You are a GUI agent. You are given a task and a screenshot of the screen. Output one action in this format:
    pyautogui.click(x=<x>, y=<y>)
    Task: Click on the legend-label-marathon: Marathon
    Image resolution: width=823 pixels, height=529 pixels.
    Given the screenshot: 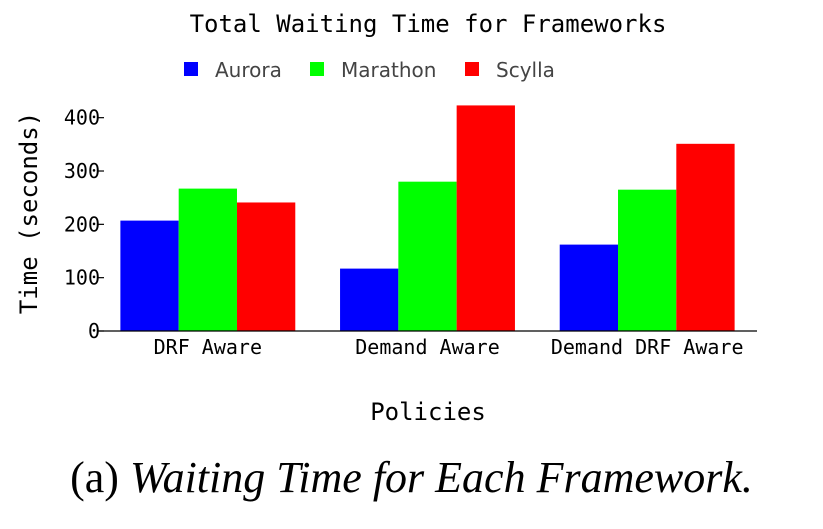 What is the action you would take?
    pyautogui.click(x=388, y=70)
    